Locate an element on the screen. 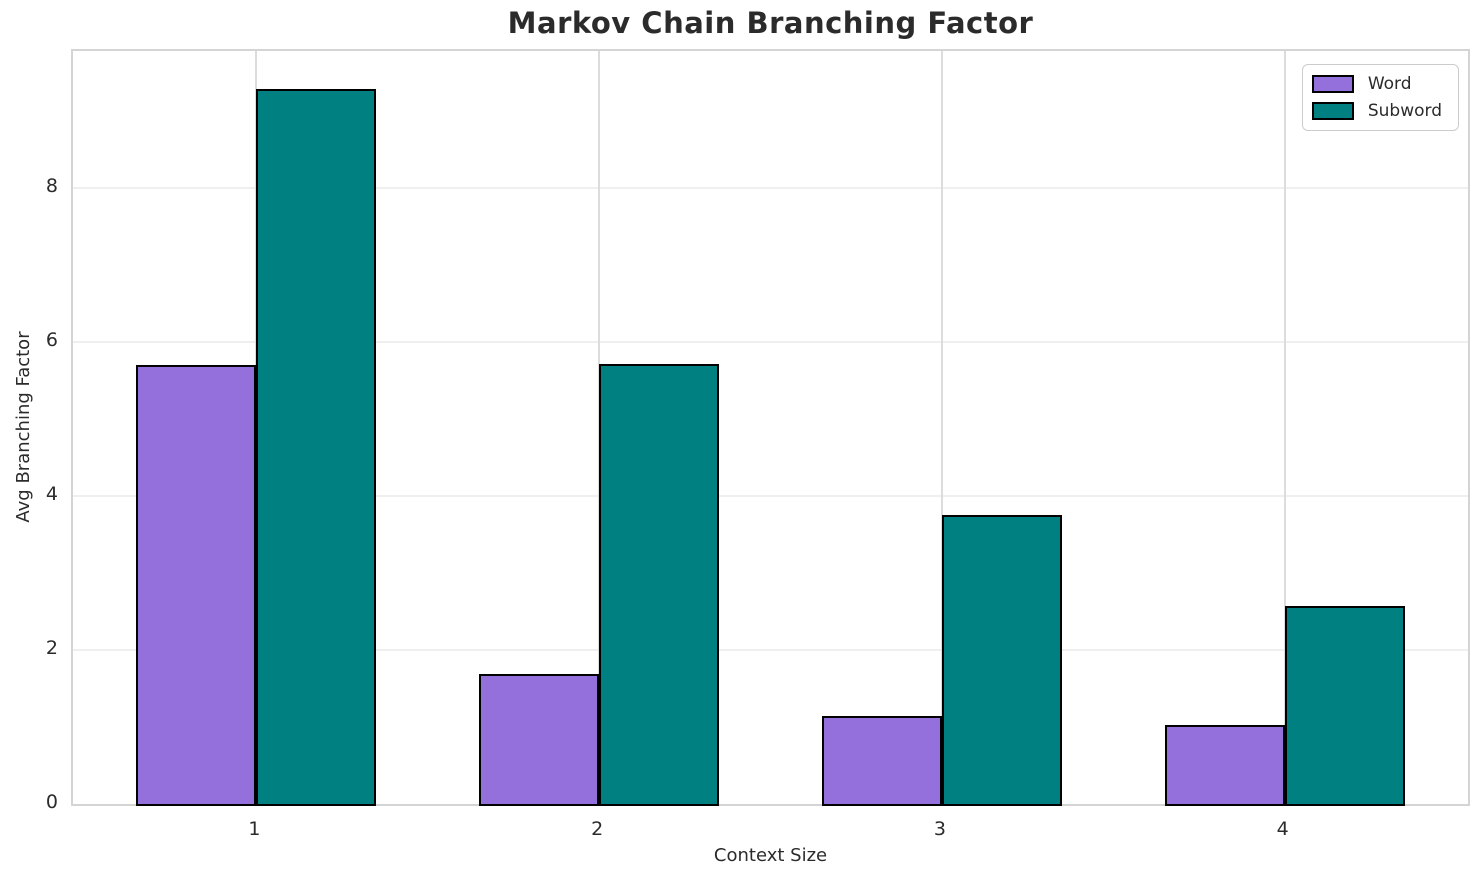 This screenshot has height=885, width=1484. legend-swatch-word-icon is located at coordinates (1332, 84).